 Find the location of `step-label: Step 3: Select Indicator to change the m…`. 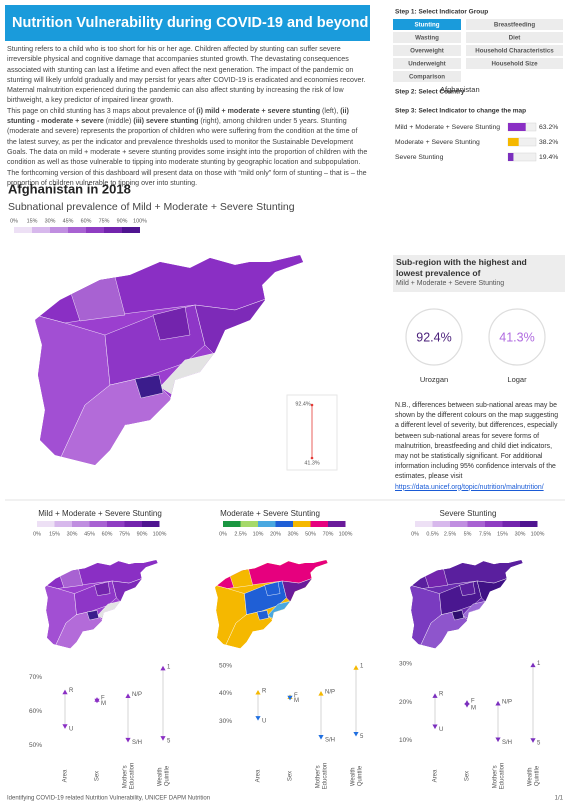

step-label: Step 3: Select Indicator to change the m… is located at coordinates (460, 111).